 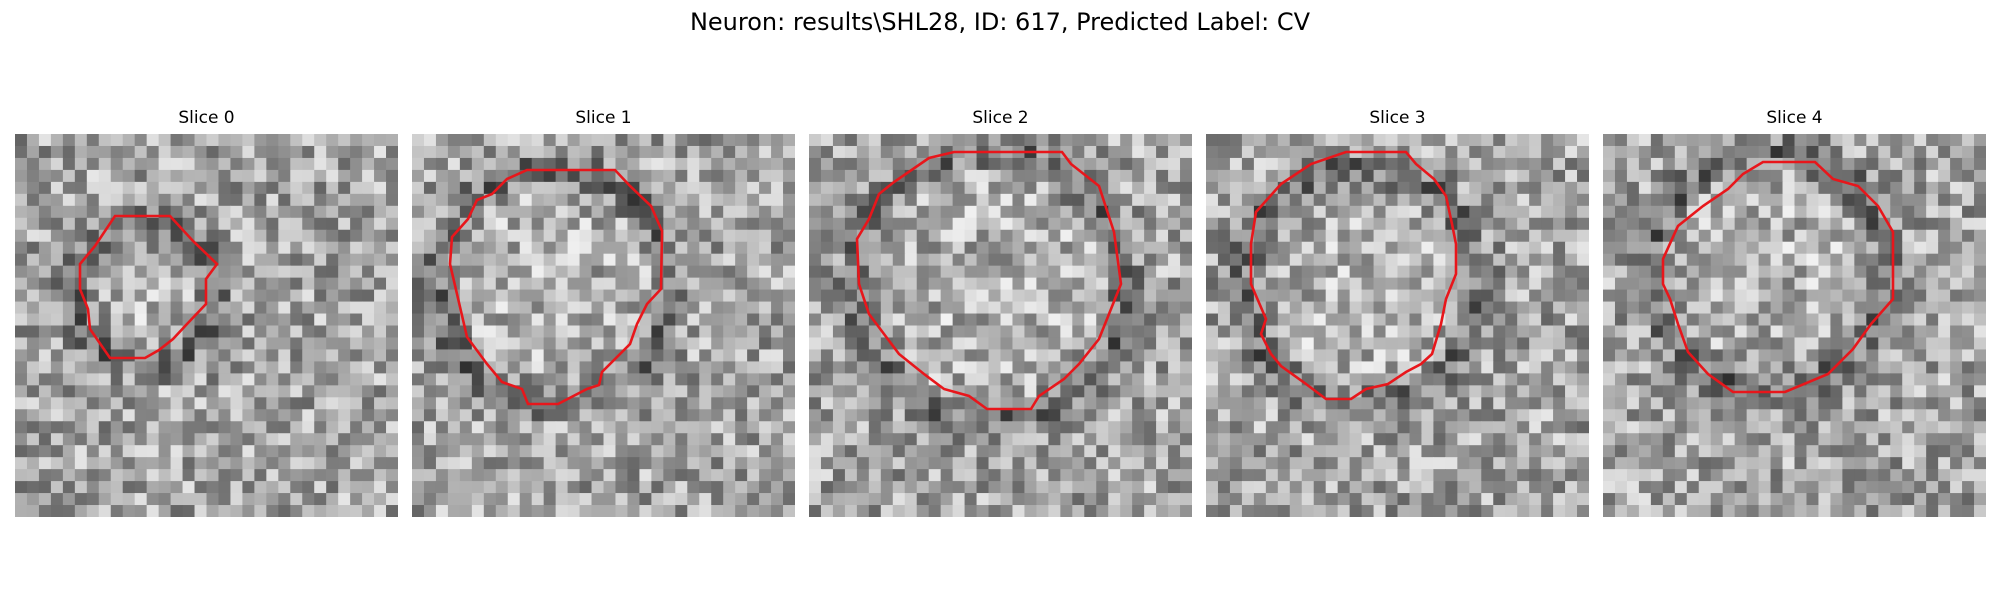 What do you see at coordinates (1794, 118) in the screenshot?
I see `slice-title: Slice 4` at bounding box center [1794, 118].